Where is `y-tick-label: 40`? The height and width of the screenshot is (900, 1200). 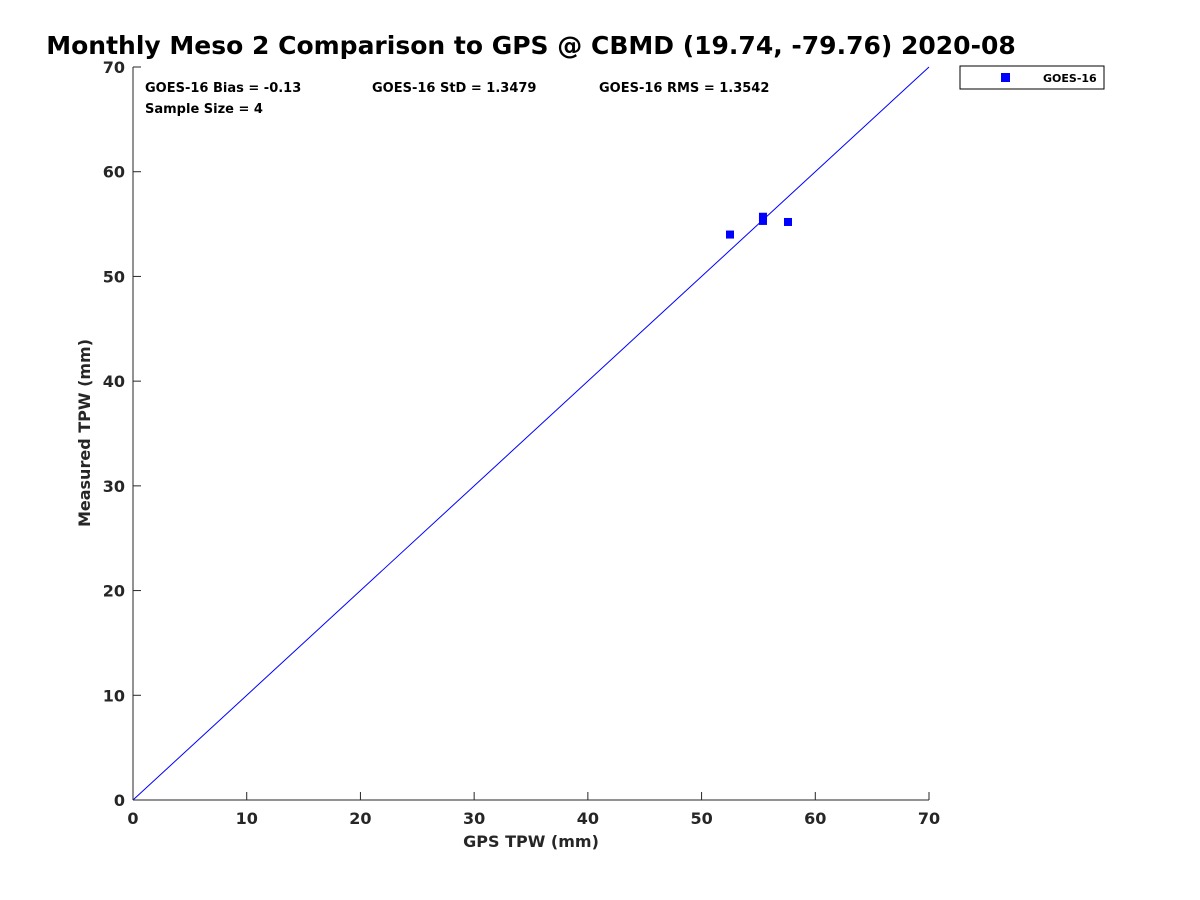
y-tick-label: 40 is located at coordinates (114, 381).